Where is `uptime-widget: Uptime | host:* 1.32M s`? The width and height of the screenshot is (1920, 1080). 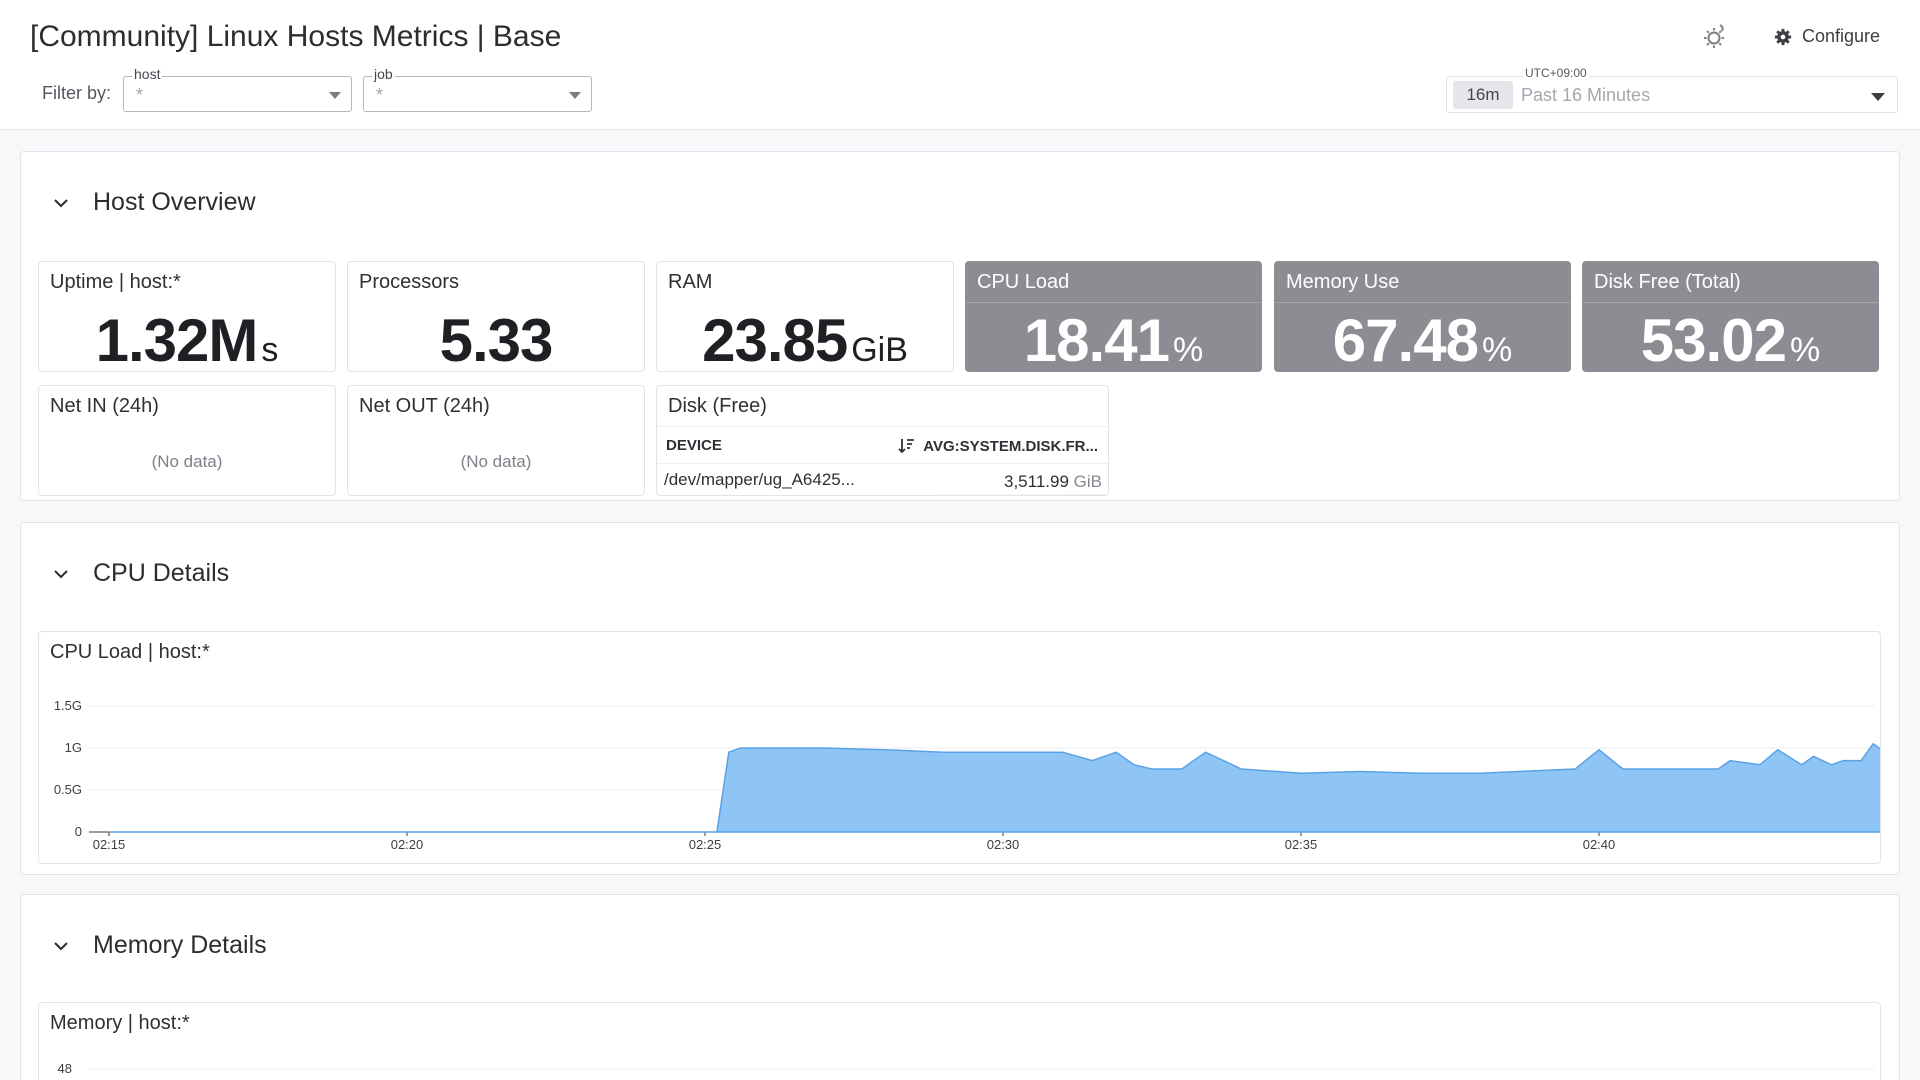
uptime-widget: Uptime | host:* 1.32M s is located at coordinates (187, 316).